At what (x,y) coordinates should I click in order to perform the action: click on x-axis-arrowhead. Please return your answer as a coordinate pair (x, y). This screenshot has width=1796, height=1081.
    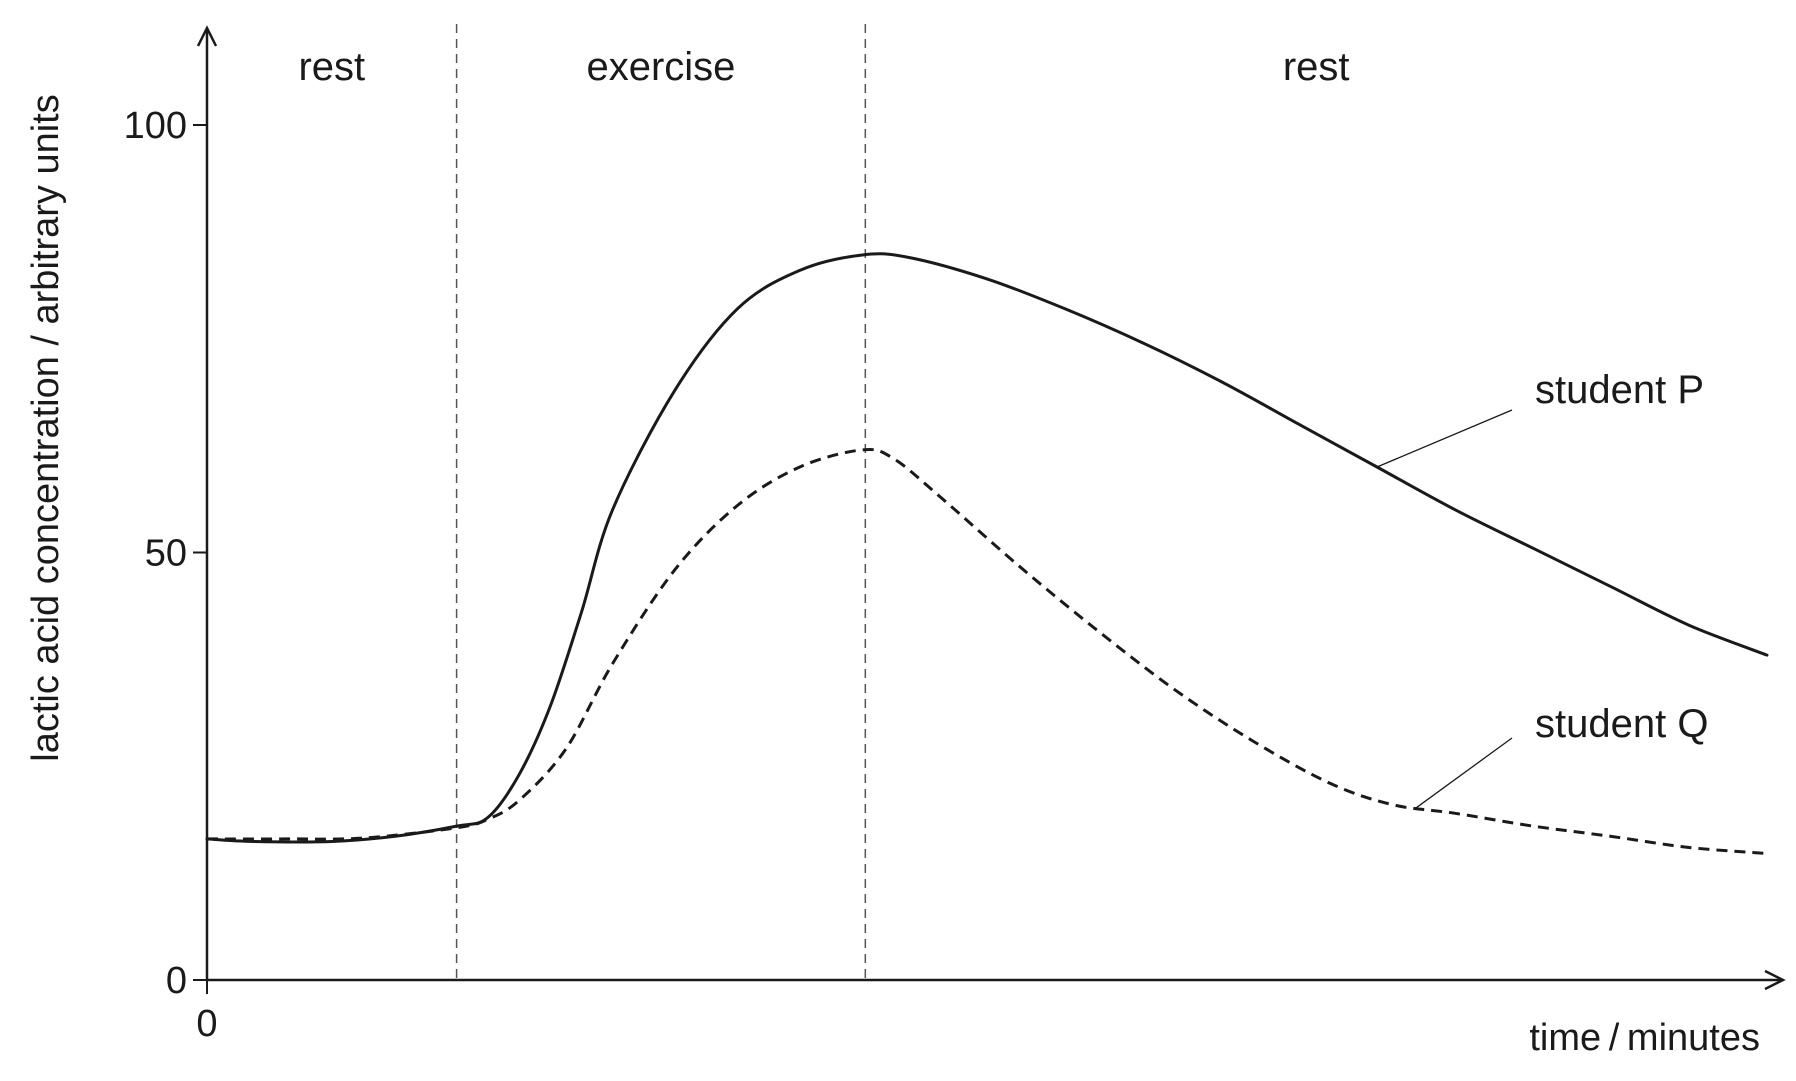
    Looking at the image, I should click on (1775, 980).